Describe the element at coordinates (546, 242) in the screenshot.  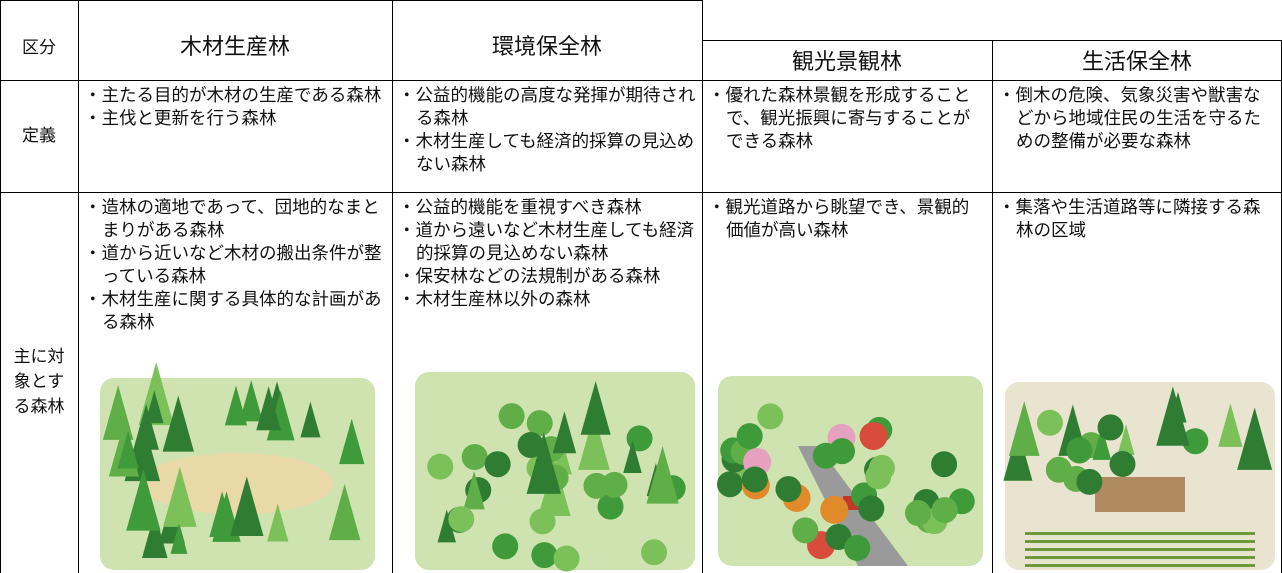
I see `bullet-item: ・道から遠いなど木材生産しても経済的採算の見込めない森林` at that location.